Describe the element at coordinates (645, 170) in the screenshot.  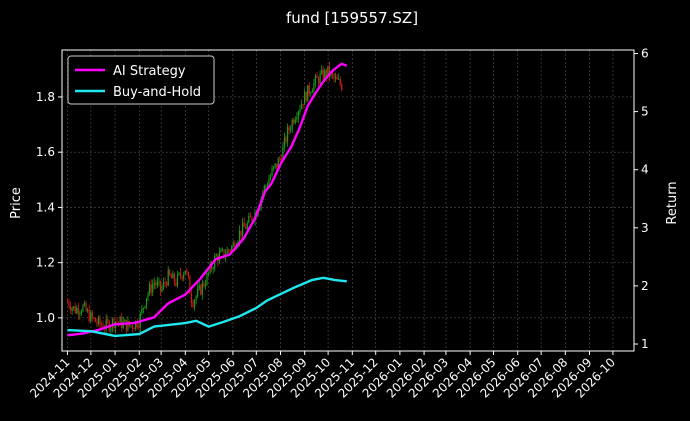
I see `y-tick-label-right: 4` at that location.